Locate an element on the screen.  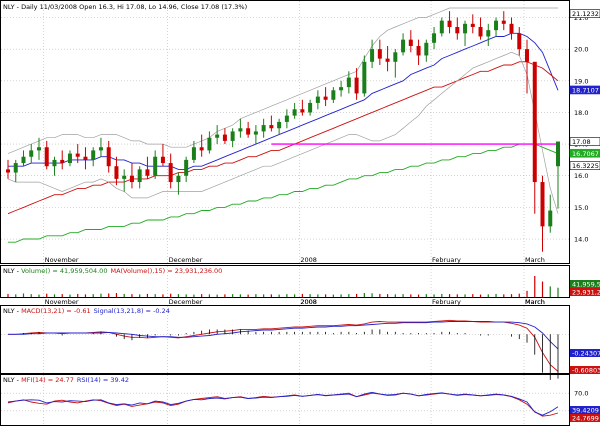
volume-x-label: 2008 is located at coordinates (308, 302).